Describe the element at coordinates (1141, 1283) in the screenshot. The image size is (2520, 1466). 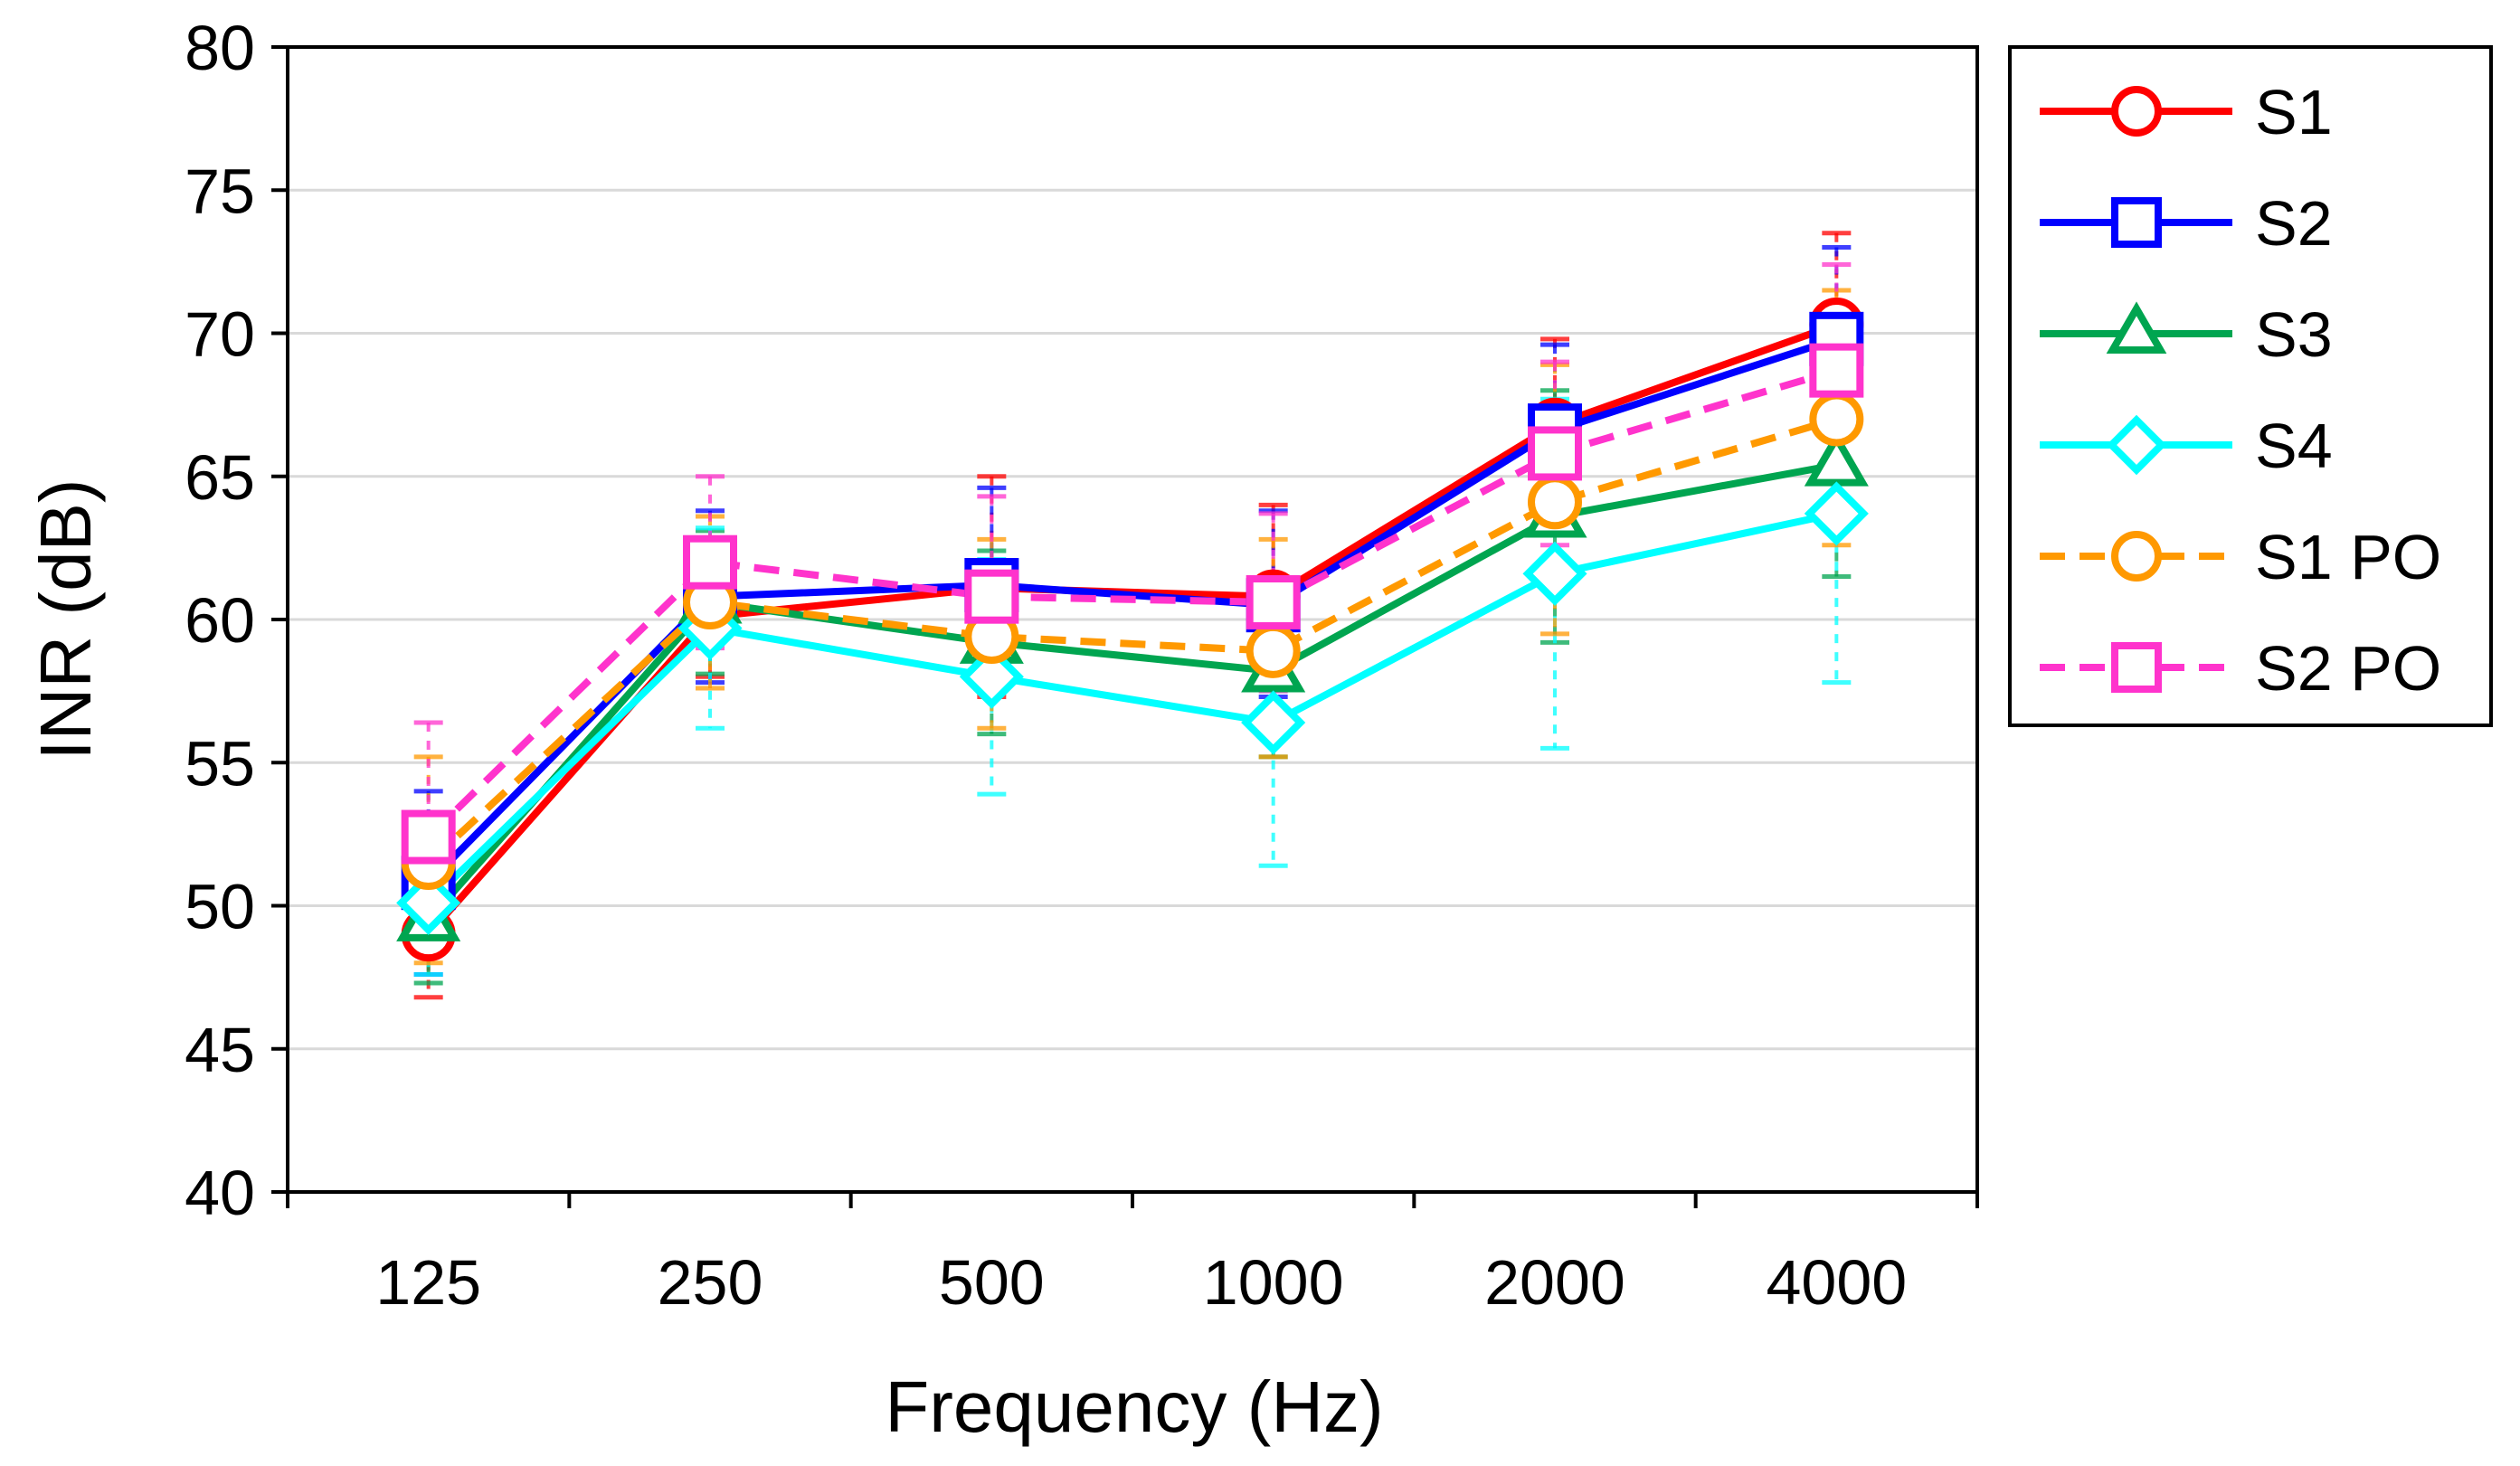
I see `x-tick-labels: 125 250 500 1000 2000 4000` at that location.